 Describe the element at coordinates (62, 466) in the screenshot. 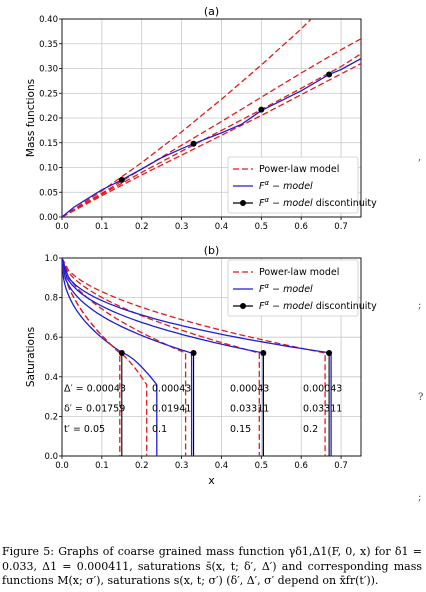

I see `panel-b-xtick-label: 0.0` at that location.